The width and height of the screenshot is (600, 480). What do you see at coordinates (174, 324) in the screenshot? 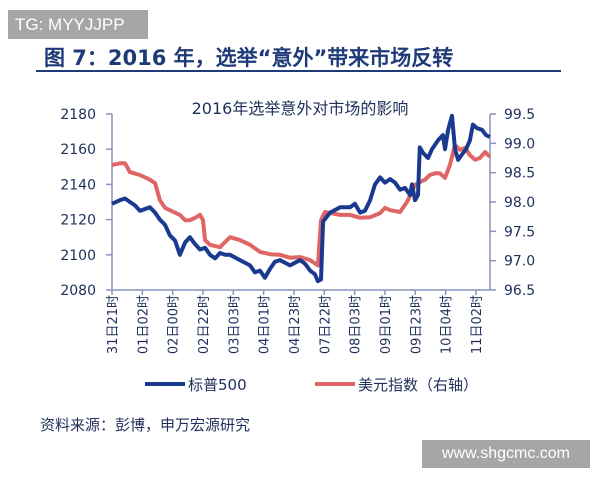
I see `x-tick-label: 02日00时` at bounding box center [174, 324].